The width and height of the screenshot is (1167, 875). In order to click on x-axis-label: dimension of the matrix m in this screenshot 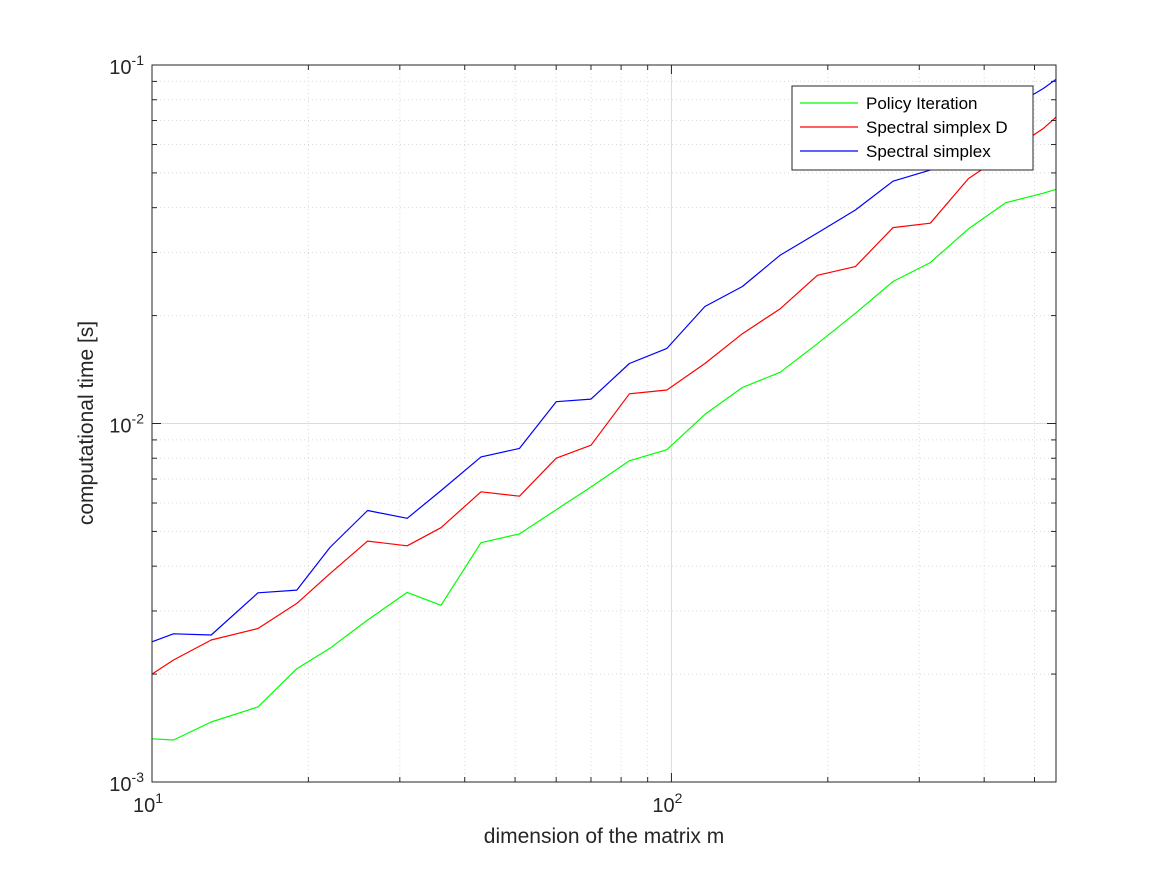, I will do `click(604, 836)`.